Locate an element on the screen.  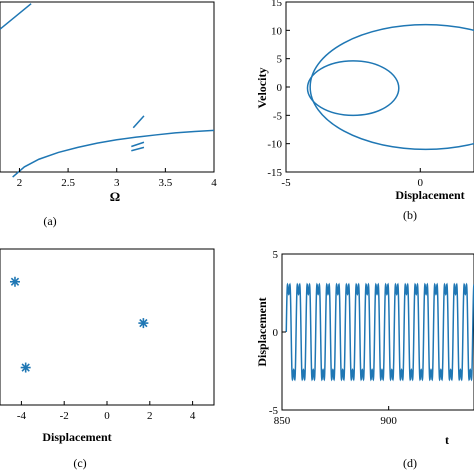
x-tick-label: -5 is located at coordinates (286, 183).